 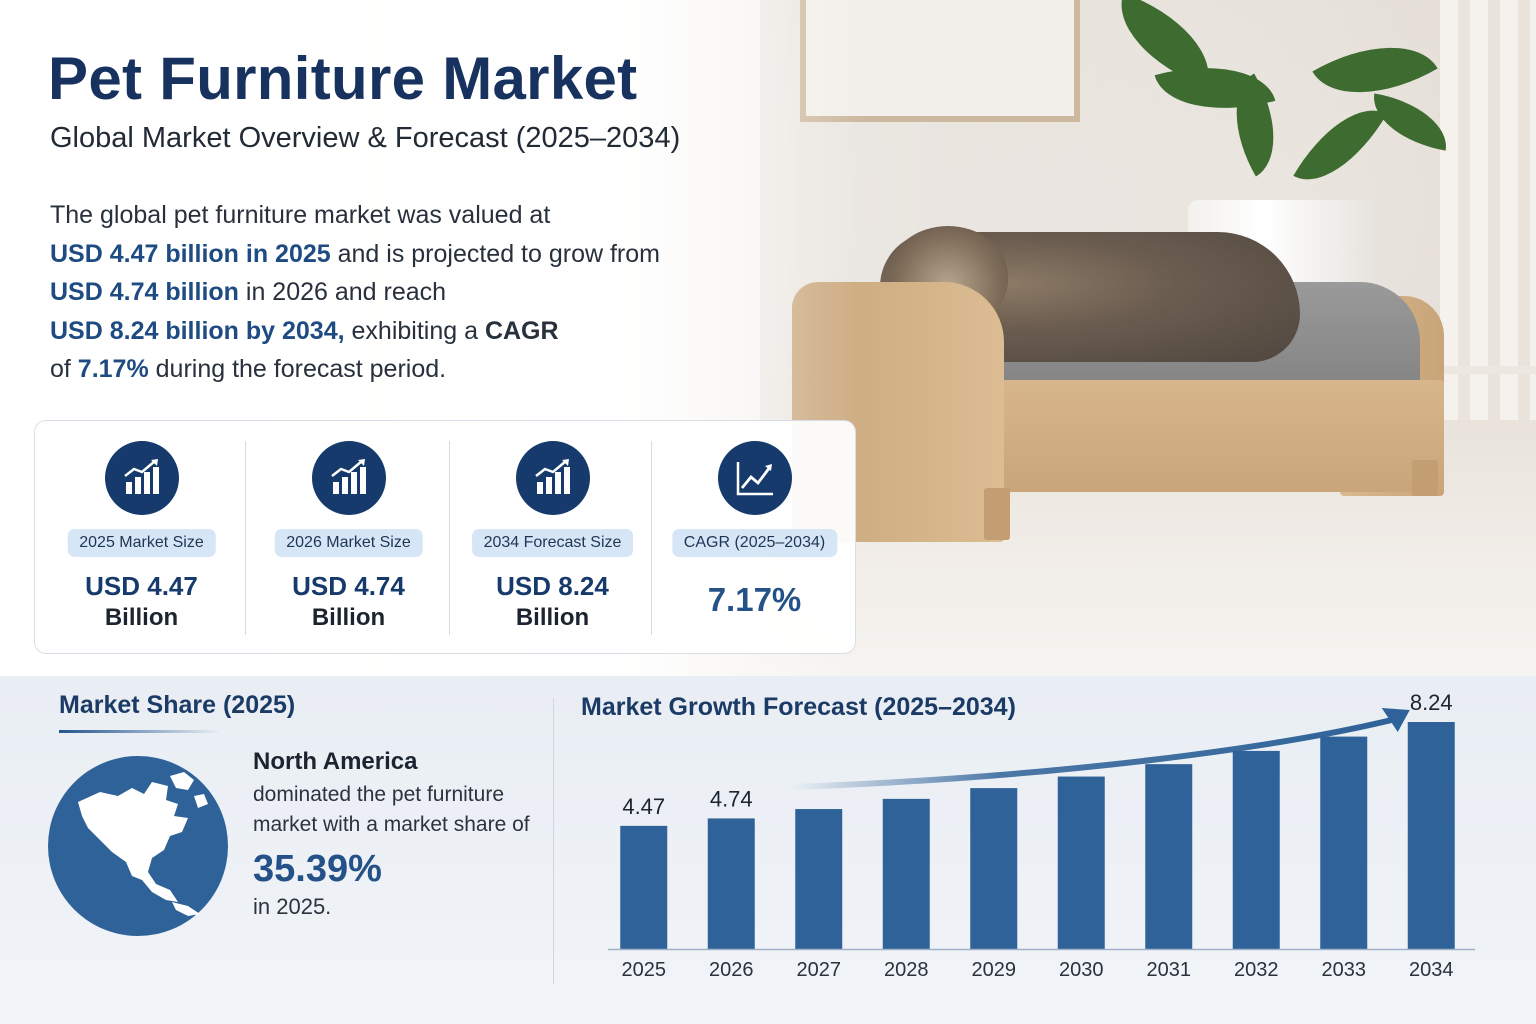 What do you see at coordinates (144, 292) in the screenshot?
I see `intro-highlight: USD 4.74 billion` at bounding box center [144, 292].